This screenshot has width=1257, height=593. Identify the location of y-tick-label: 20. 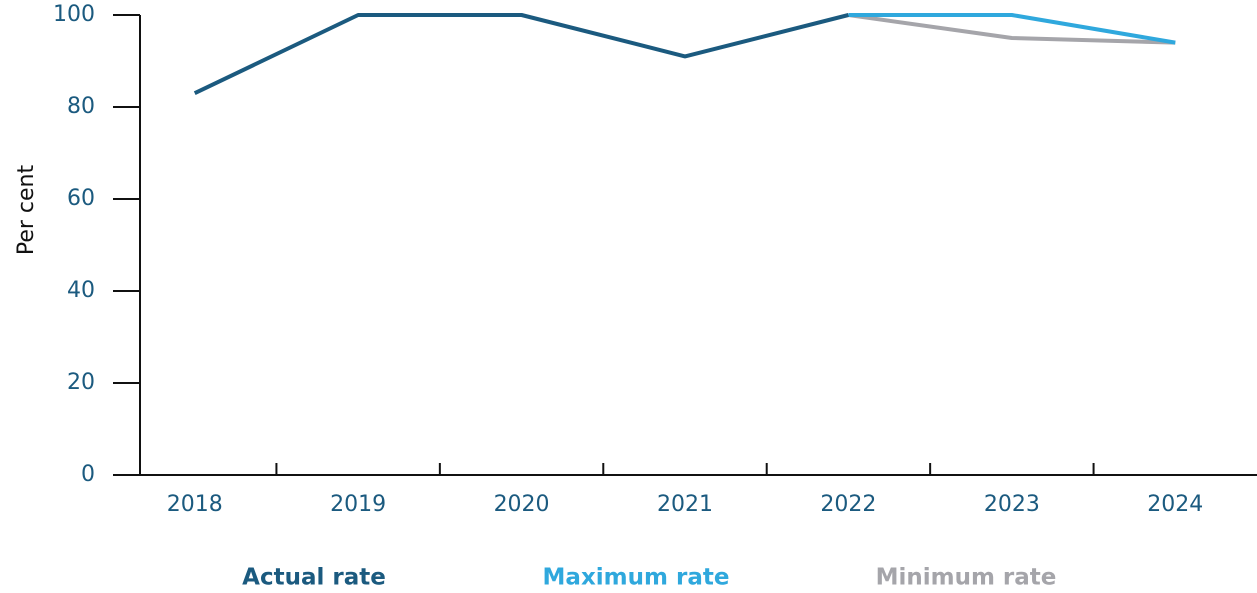
(81, 382).